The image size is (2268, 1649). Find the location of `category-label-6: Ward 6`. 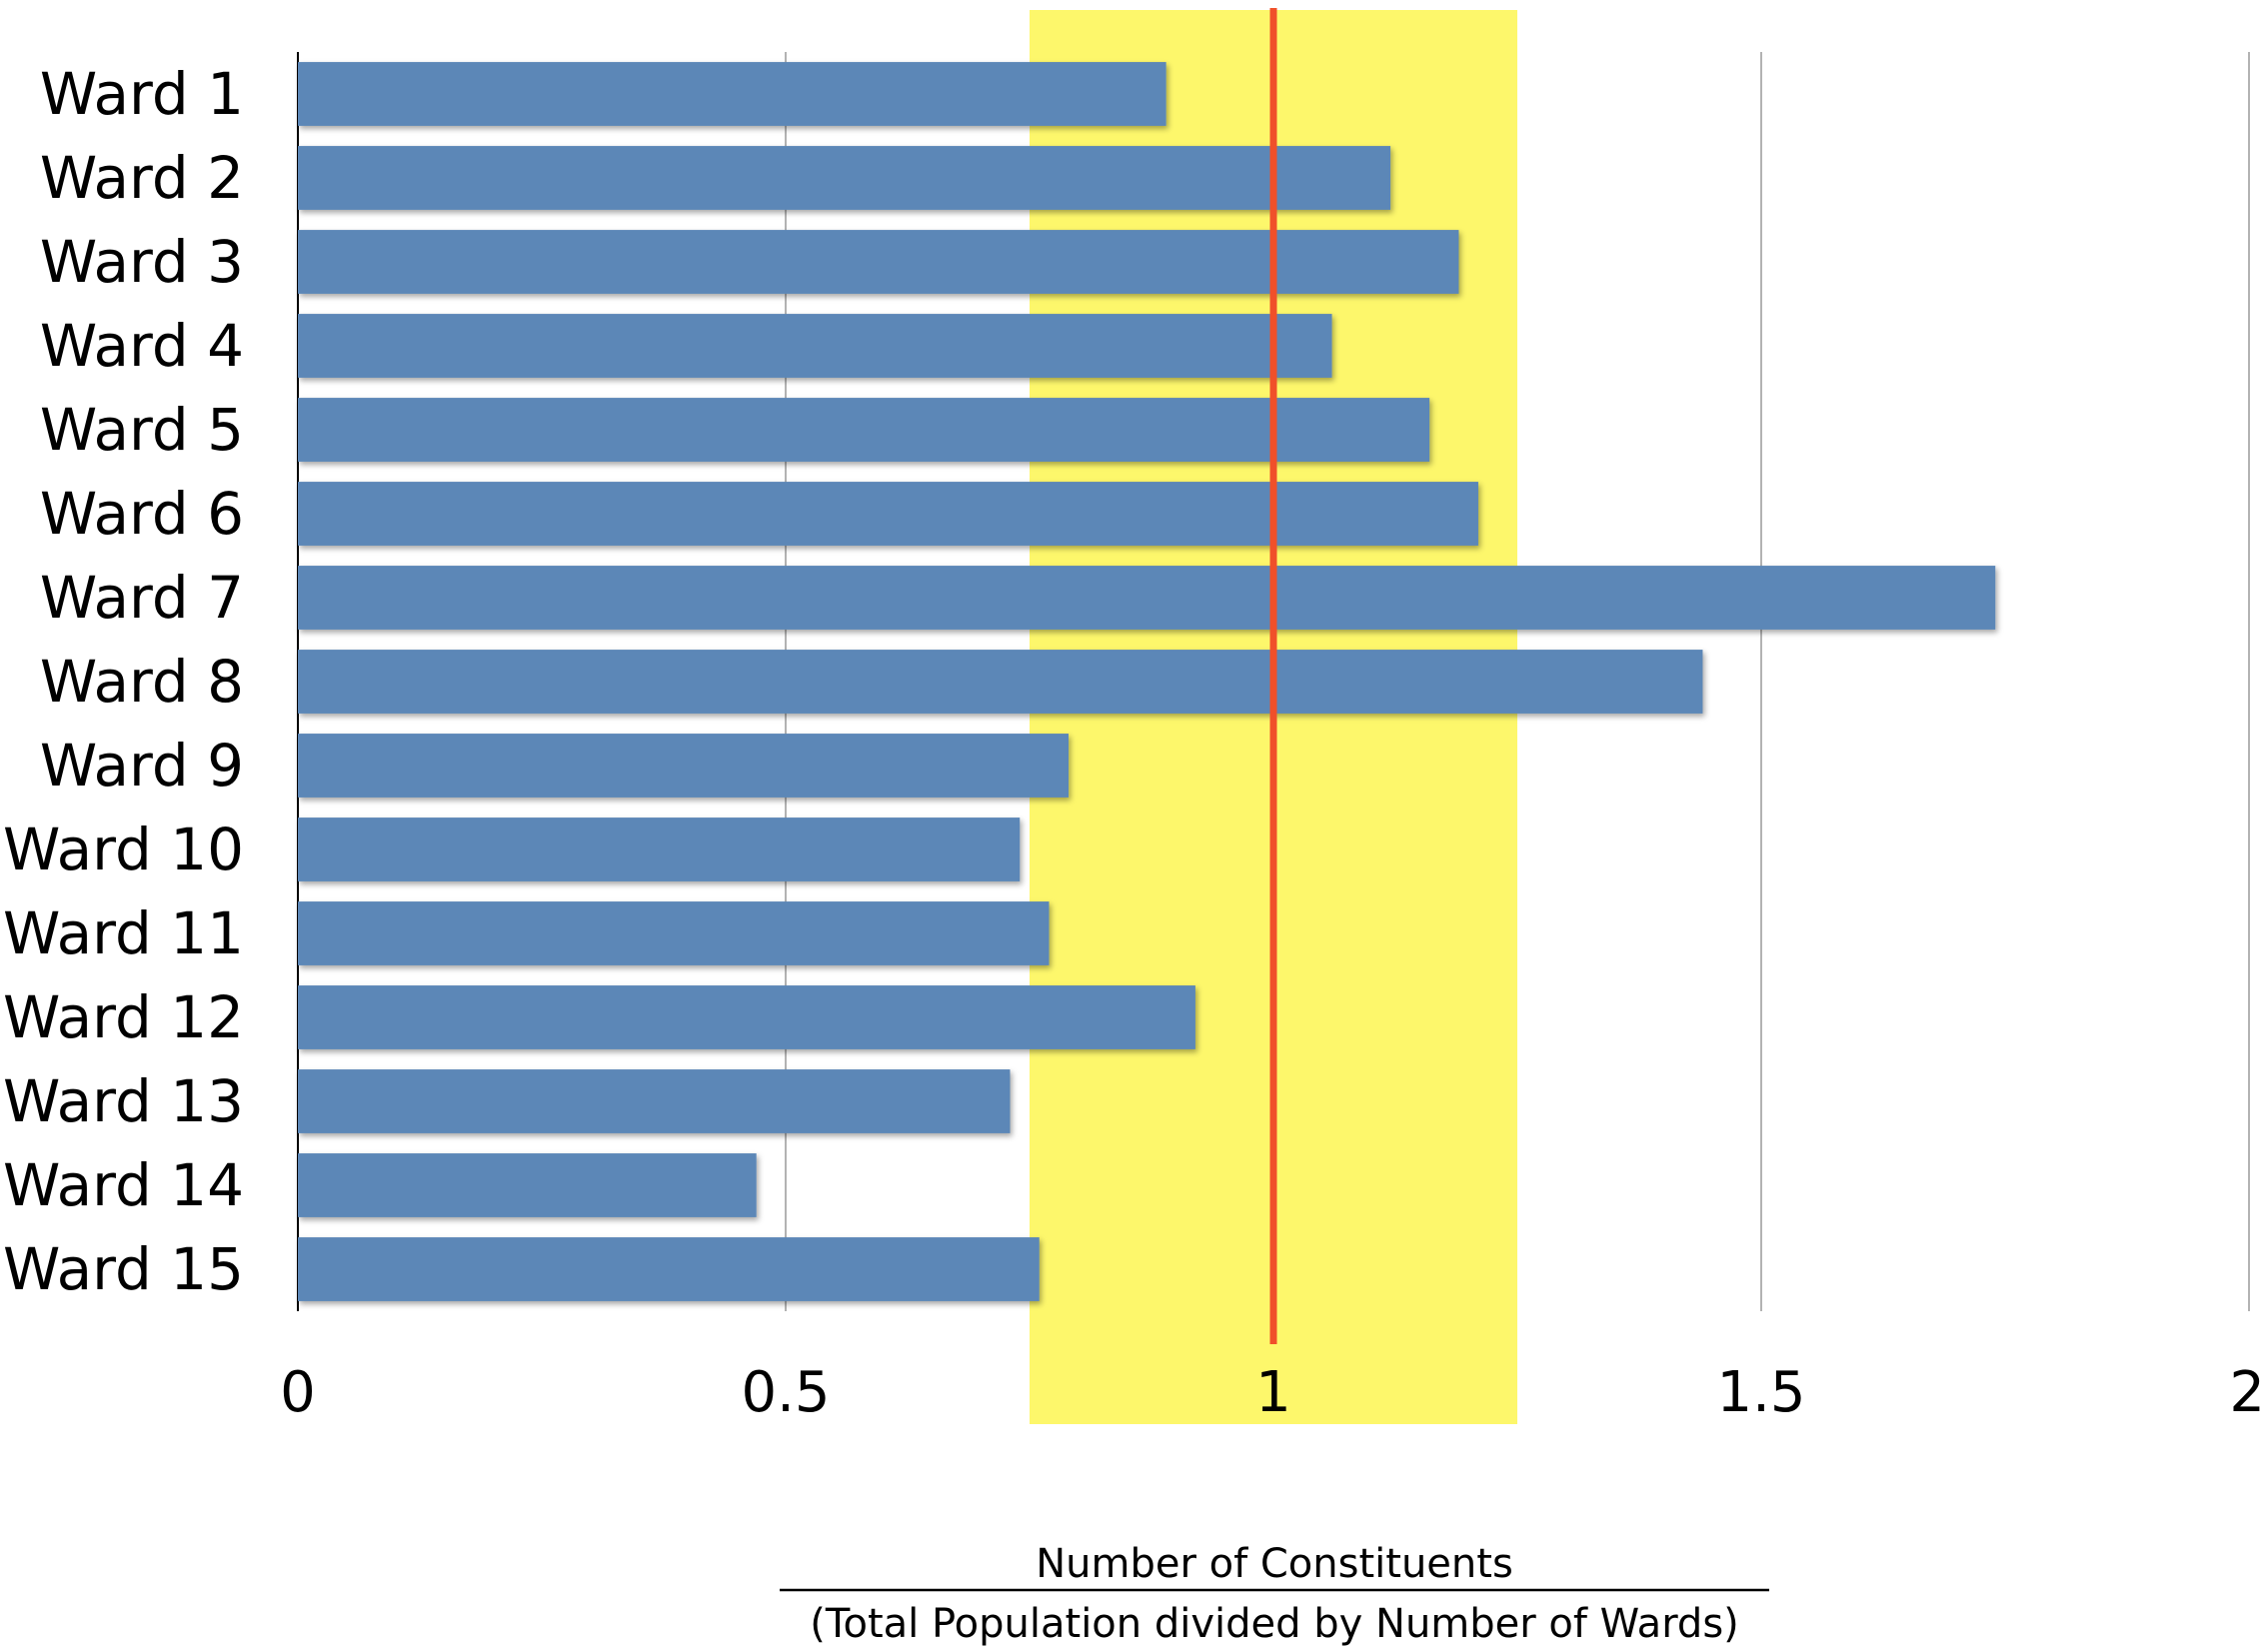

category-label-6: Ward 6 is located at coordinates (142, 514).